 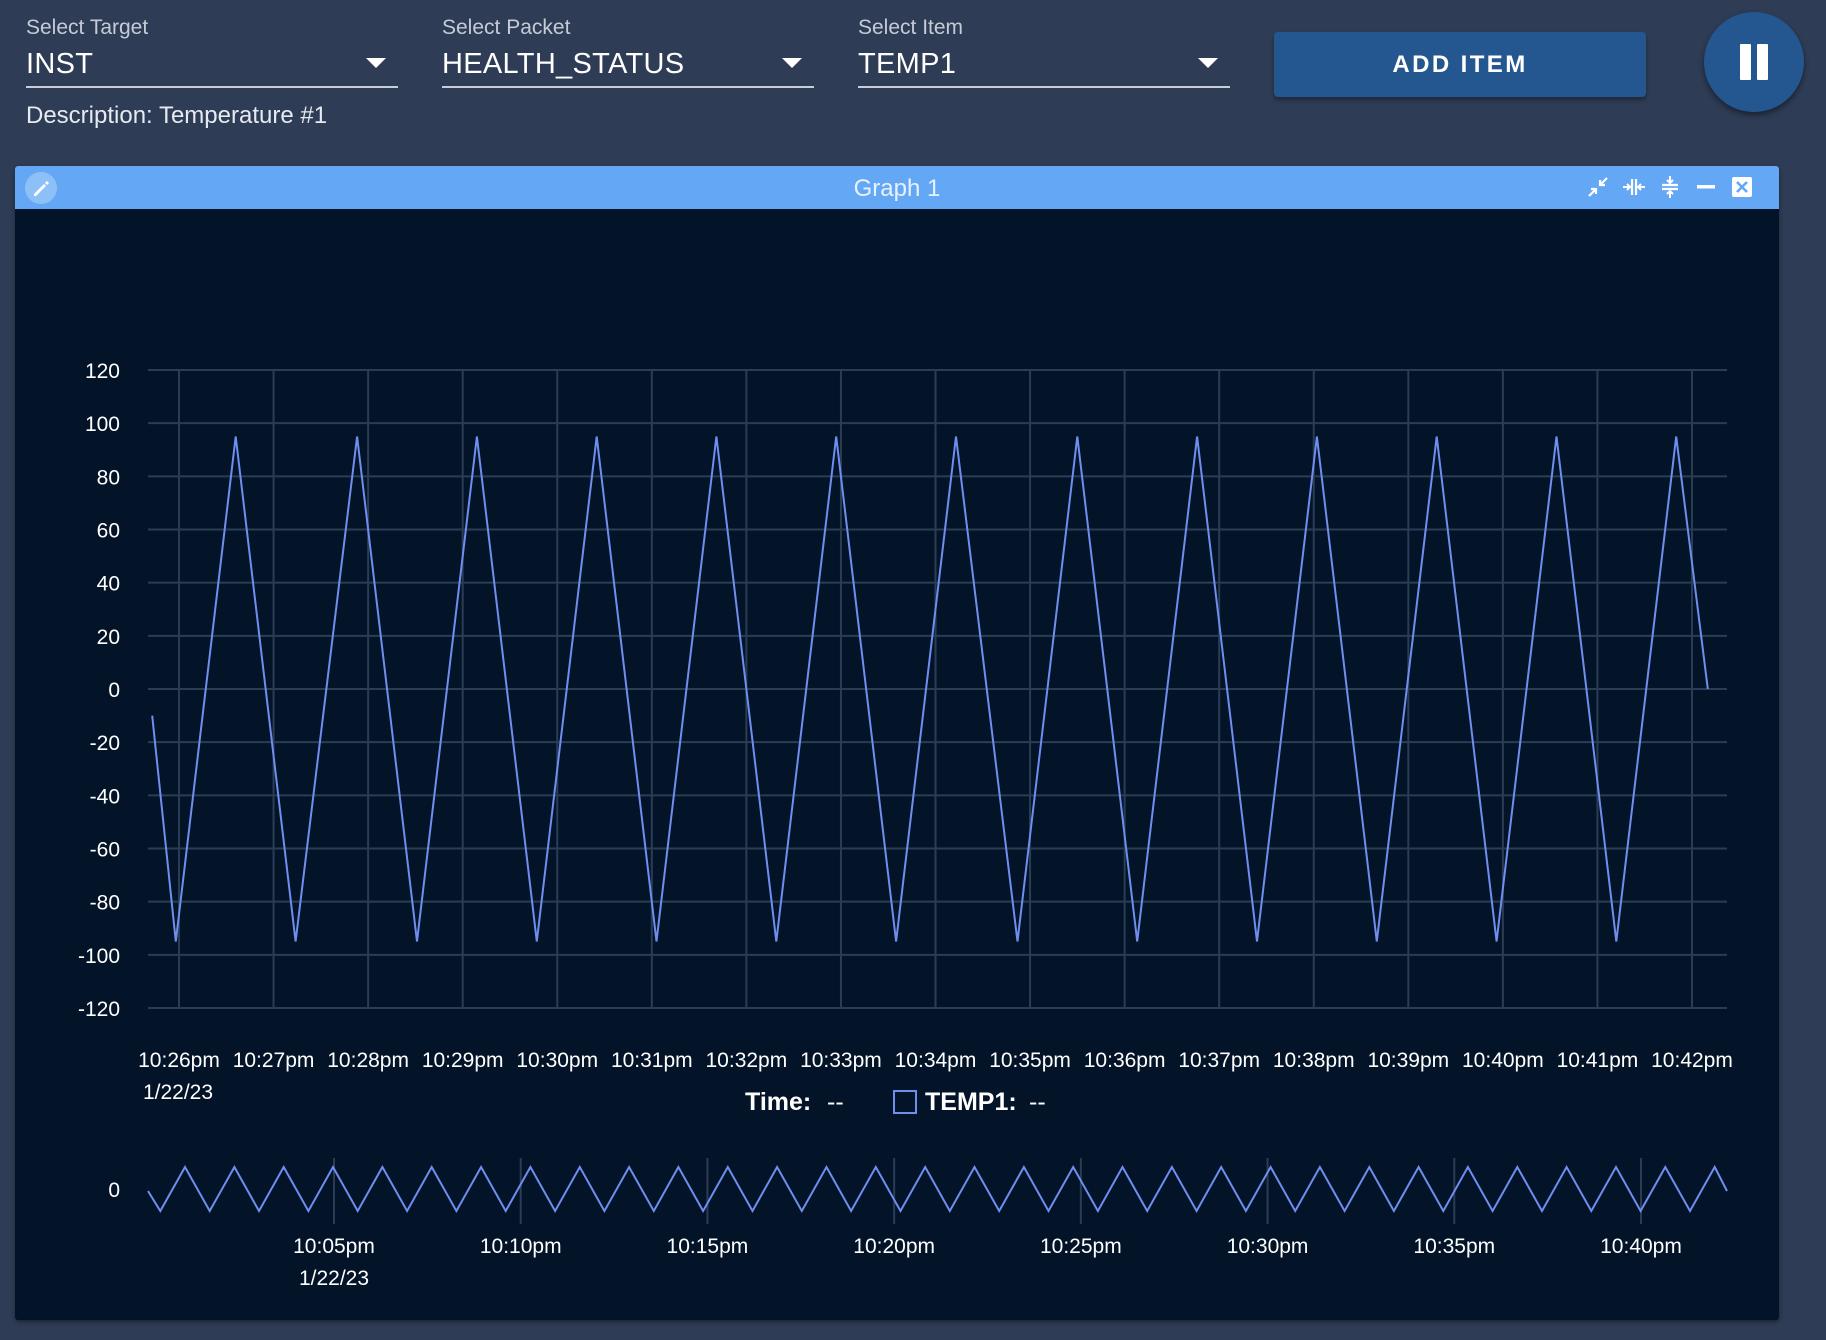 I want to click on x-tick-label: 10:42pm, so click(x=1692, y=1060).